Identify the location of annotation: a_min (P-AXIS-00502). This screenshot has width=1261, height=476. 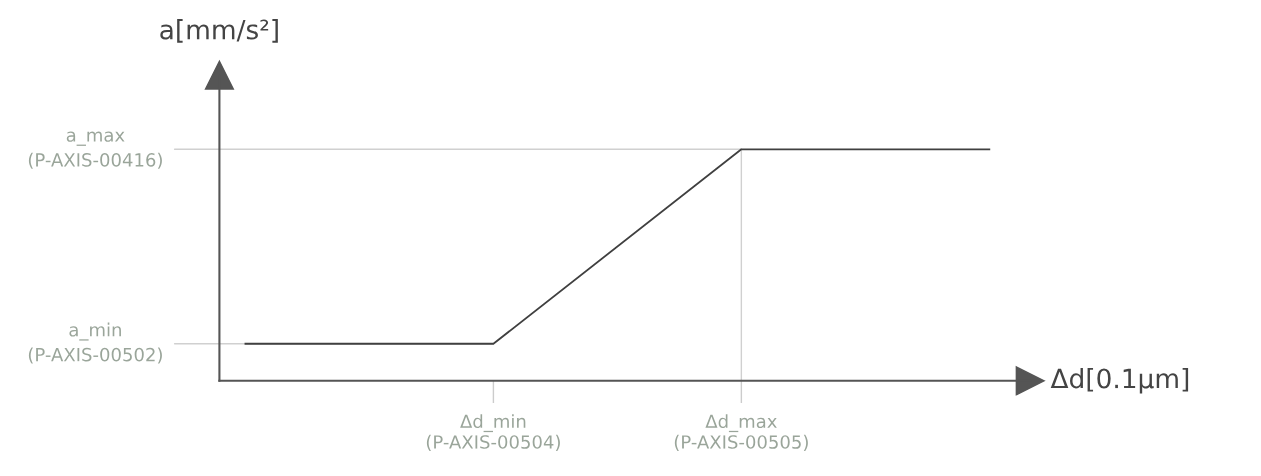
(95, 343).